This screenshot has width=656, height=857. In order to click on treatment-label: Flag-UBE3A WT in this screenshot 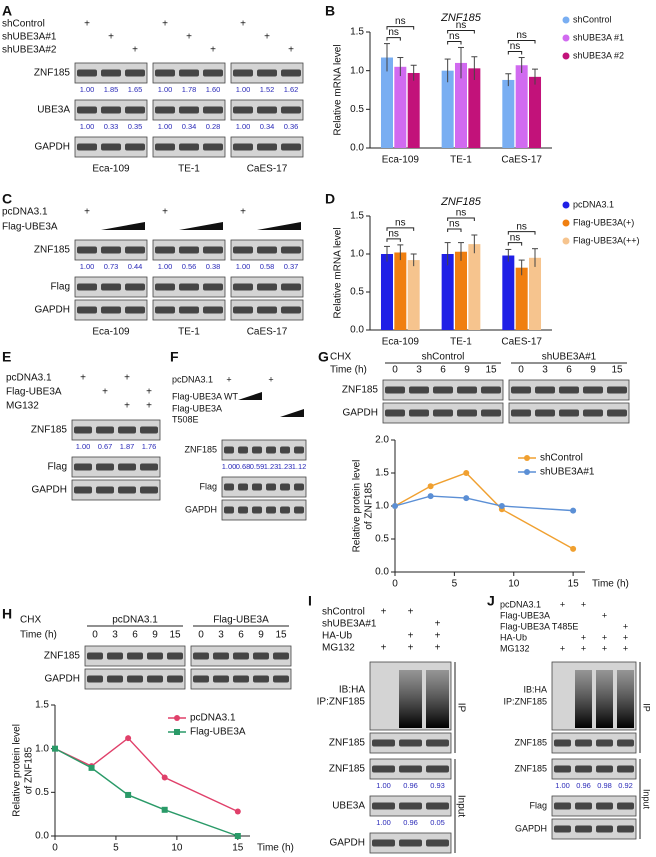, I will do `click(205, 396)`.